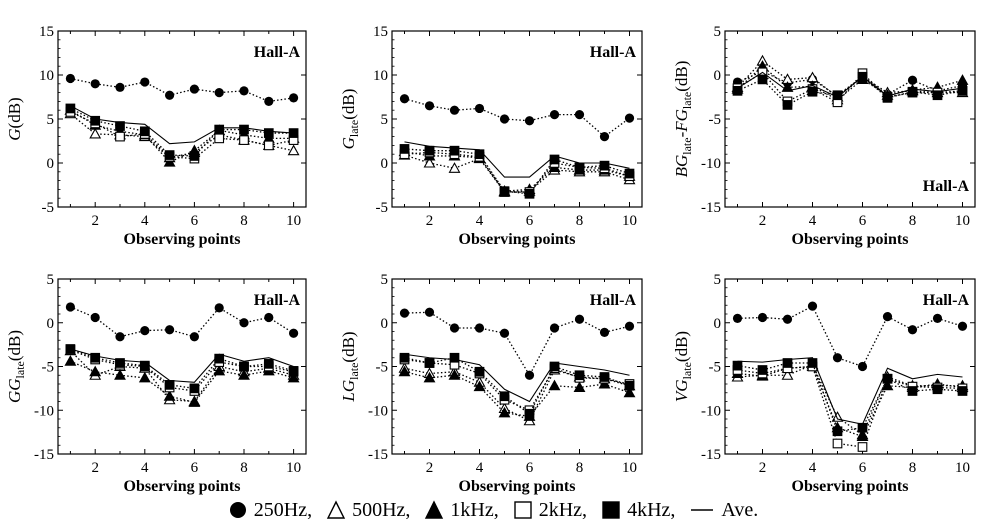 The width and height of the screenshot is (986, 528). I want to click on y-tick-label: 15, so click(380, 32).